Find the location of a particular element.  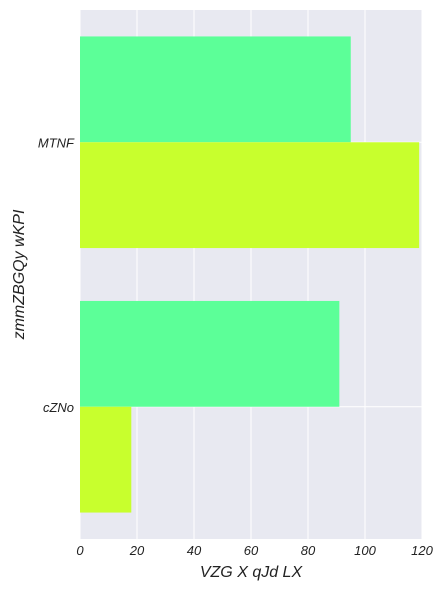

x-tick-label: 120 is located at coordinates (422, 550).